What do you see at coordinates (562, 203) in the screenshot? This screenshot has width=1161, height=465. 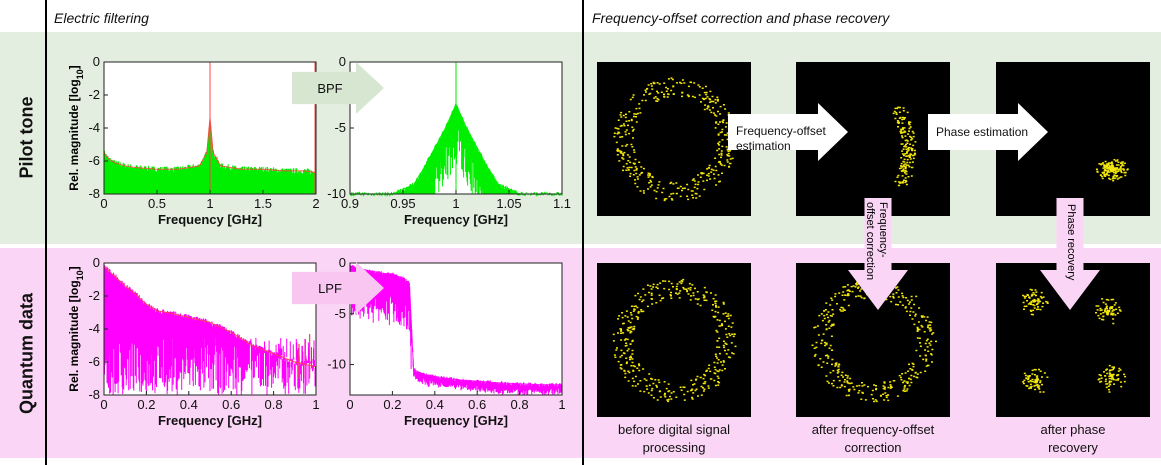 I see `x-tick-label: 1.1` at bounding box center [562, 203].